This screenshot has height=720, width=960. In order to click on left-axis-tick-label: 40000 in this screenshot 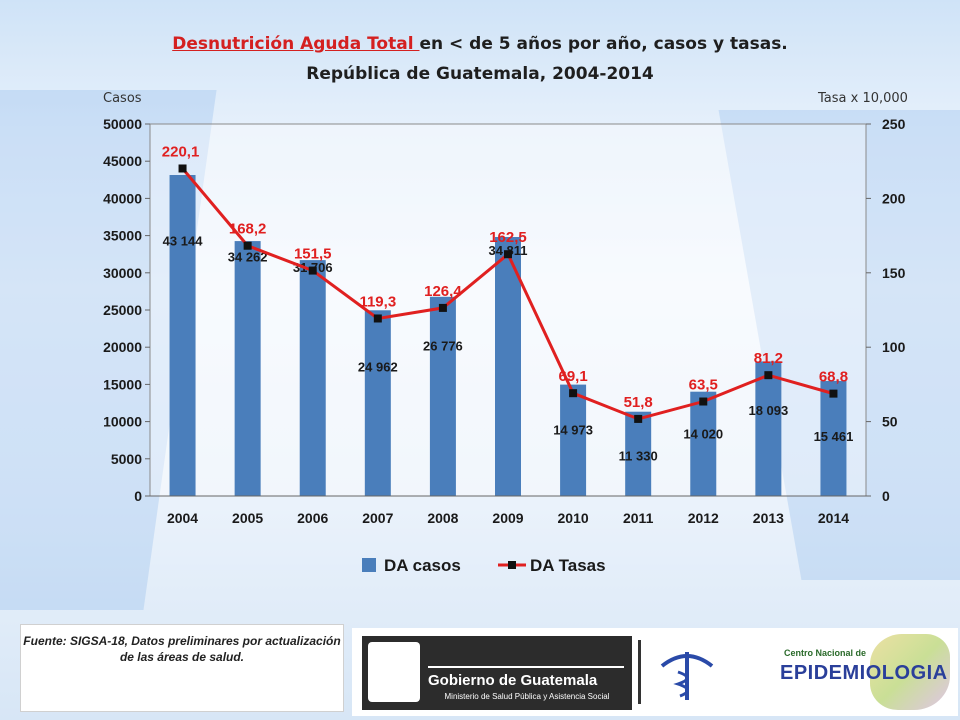, I will do `click(122, 198)`.